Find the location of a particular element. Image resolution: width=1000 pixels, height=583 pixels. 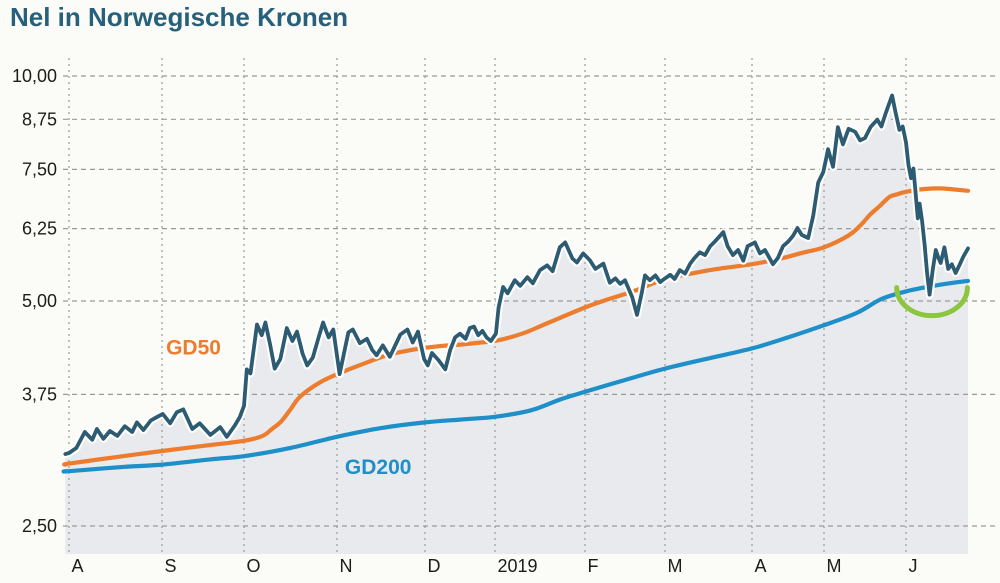

gd50-label: GD50 is located at coordinates (193, 348).